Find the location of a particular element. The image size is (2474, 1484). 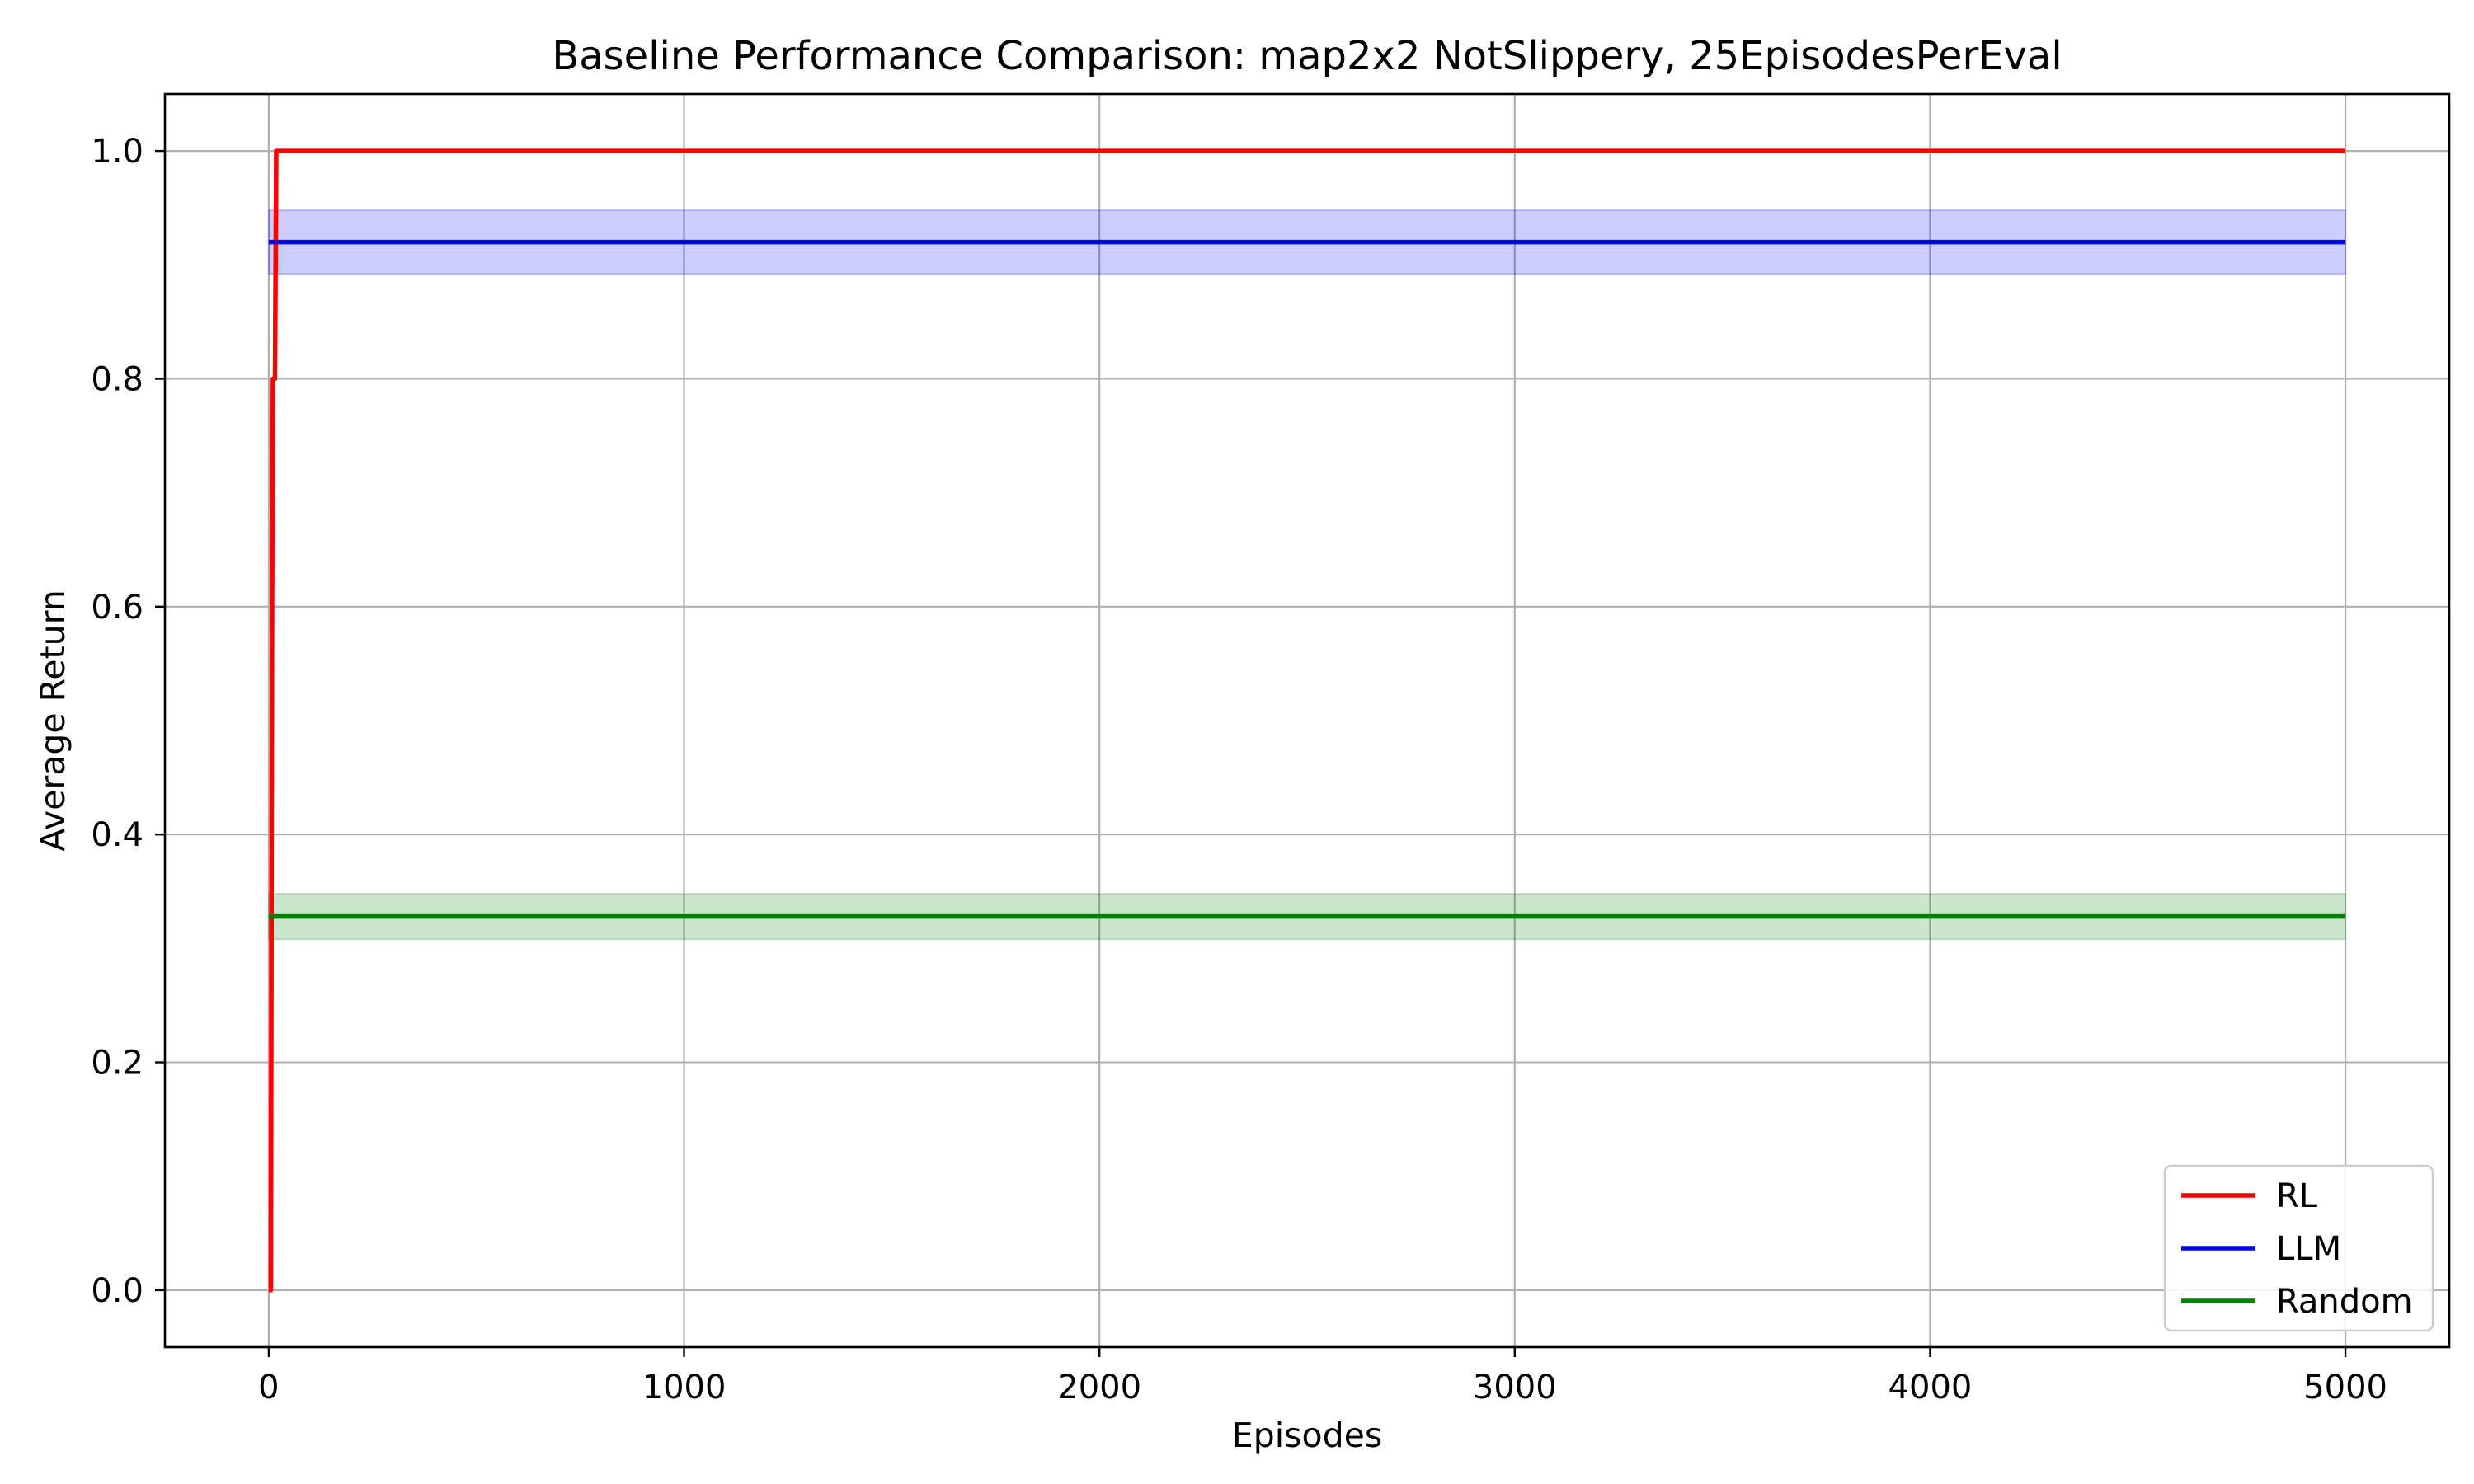

legend-label-llm: LLM is located at coordinates (2308, 1249).